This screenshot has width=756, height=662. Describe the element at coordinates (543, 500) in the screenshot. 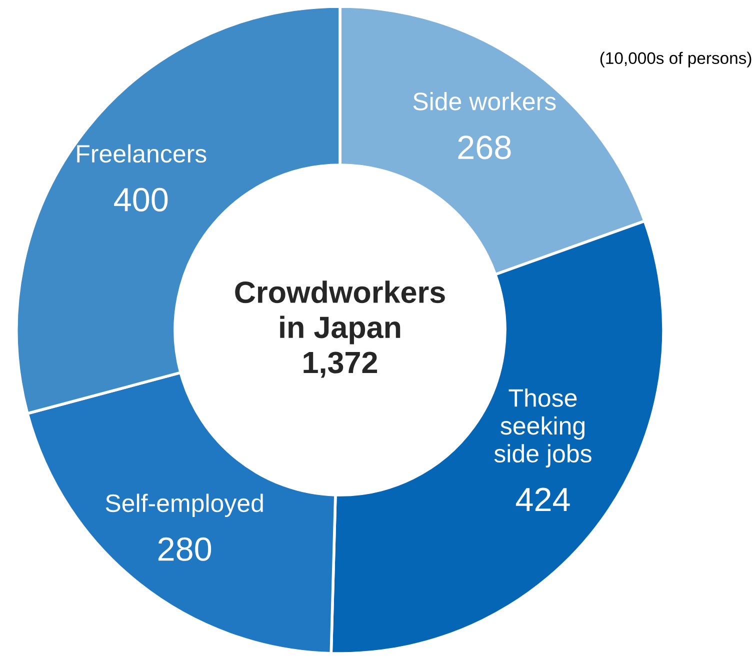

I see `data-label: 424` at that location.